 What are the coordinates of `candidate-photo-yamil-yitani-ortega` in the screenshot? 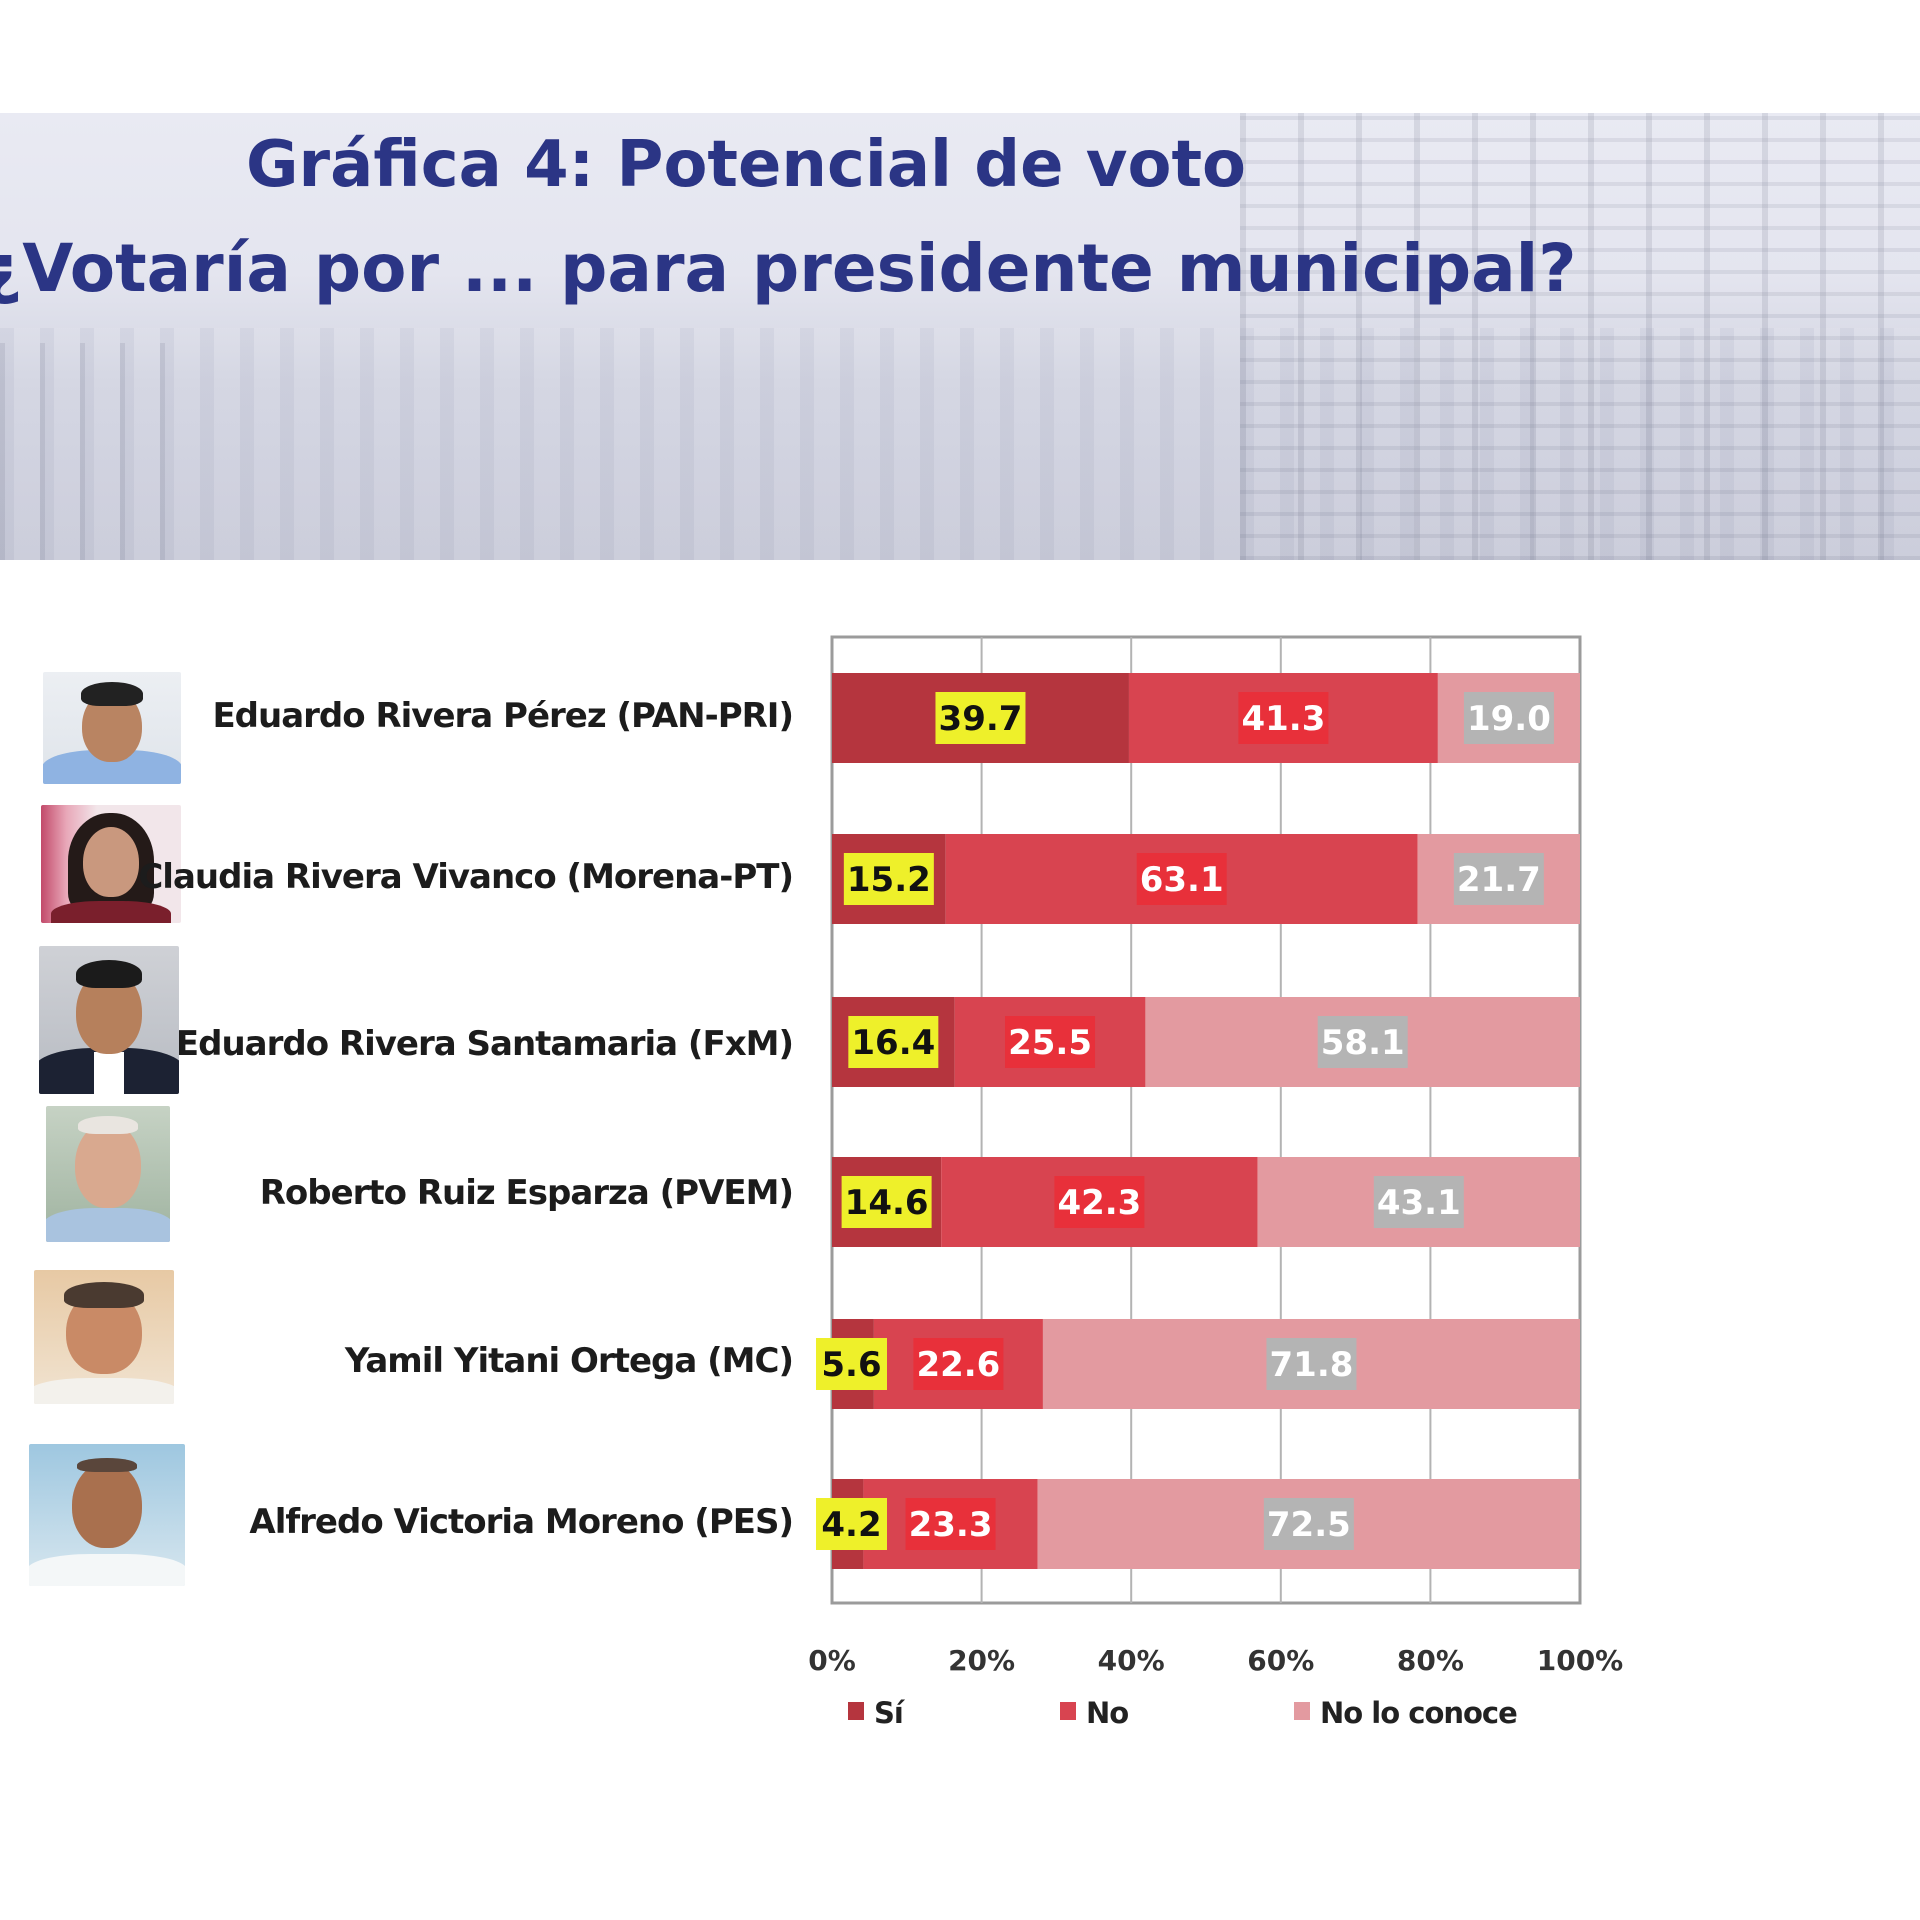 It's located at (104, 1337).